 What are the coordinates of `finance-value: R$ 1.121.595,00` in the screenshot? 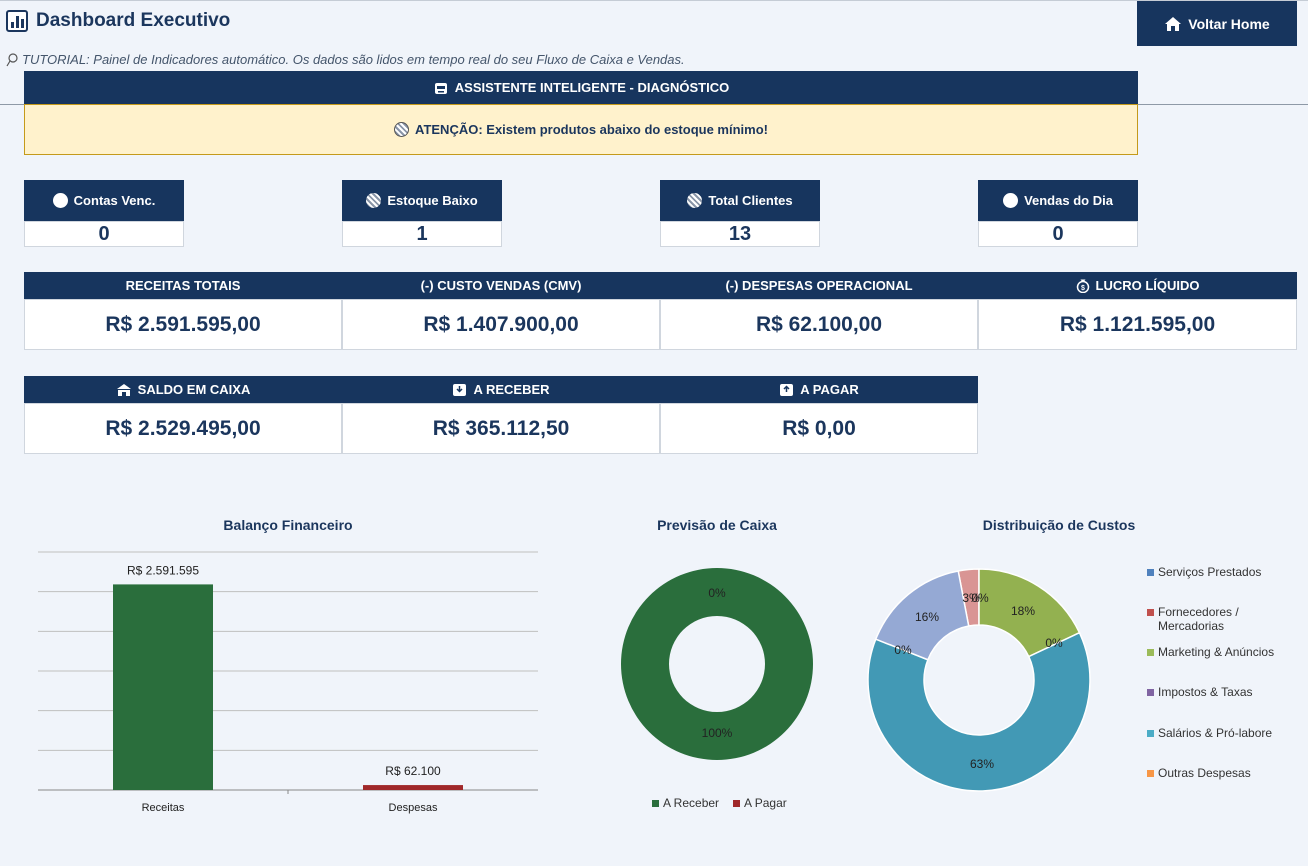 It's located at (1137, 324).